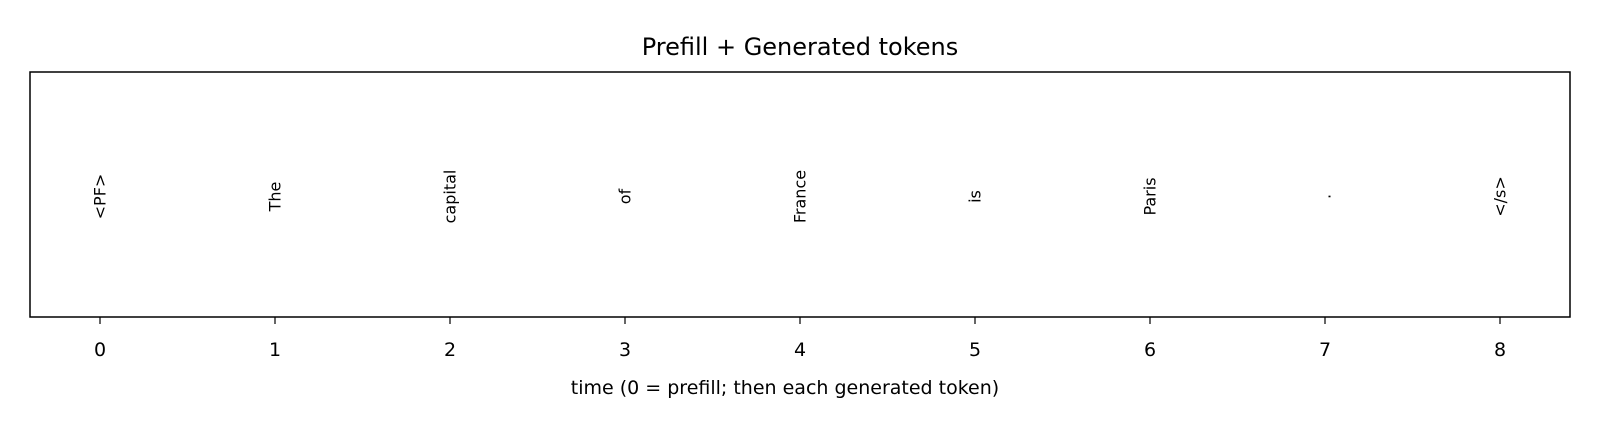 The width and height of the screenshot is (1600, 444). Describe the element at coordinates (450, 197) in the screenshot. I see `token-label: capital` at that location.